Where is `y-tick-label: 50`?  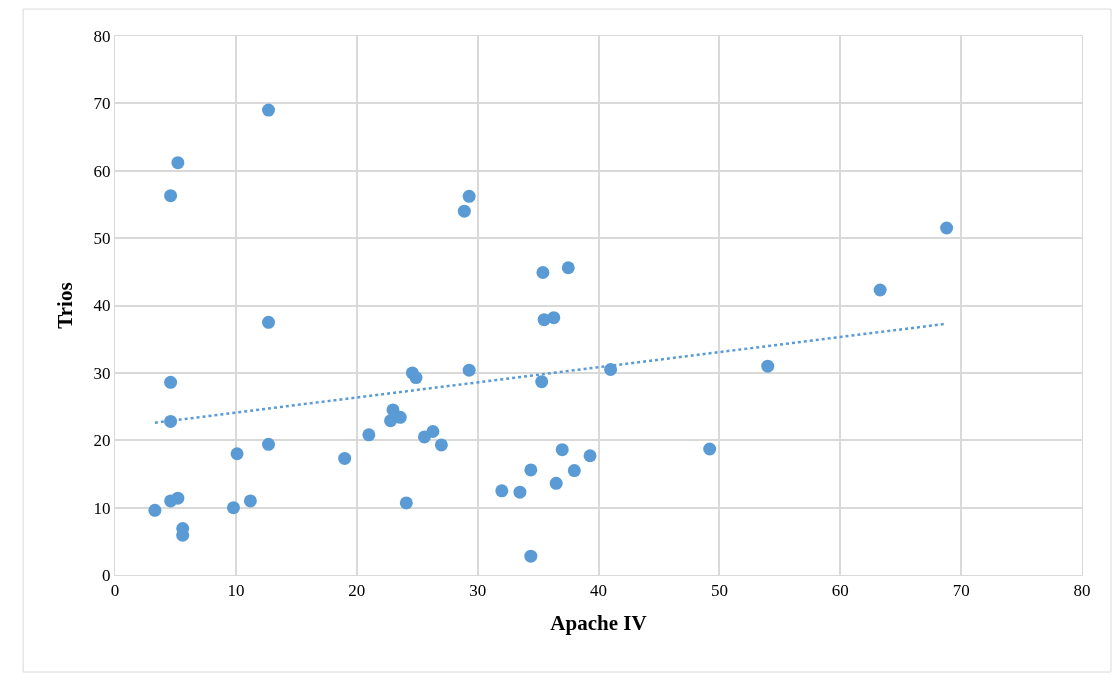
y-tick-label: 50 is located at coordinates (102, 239).